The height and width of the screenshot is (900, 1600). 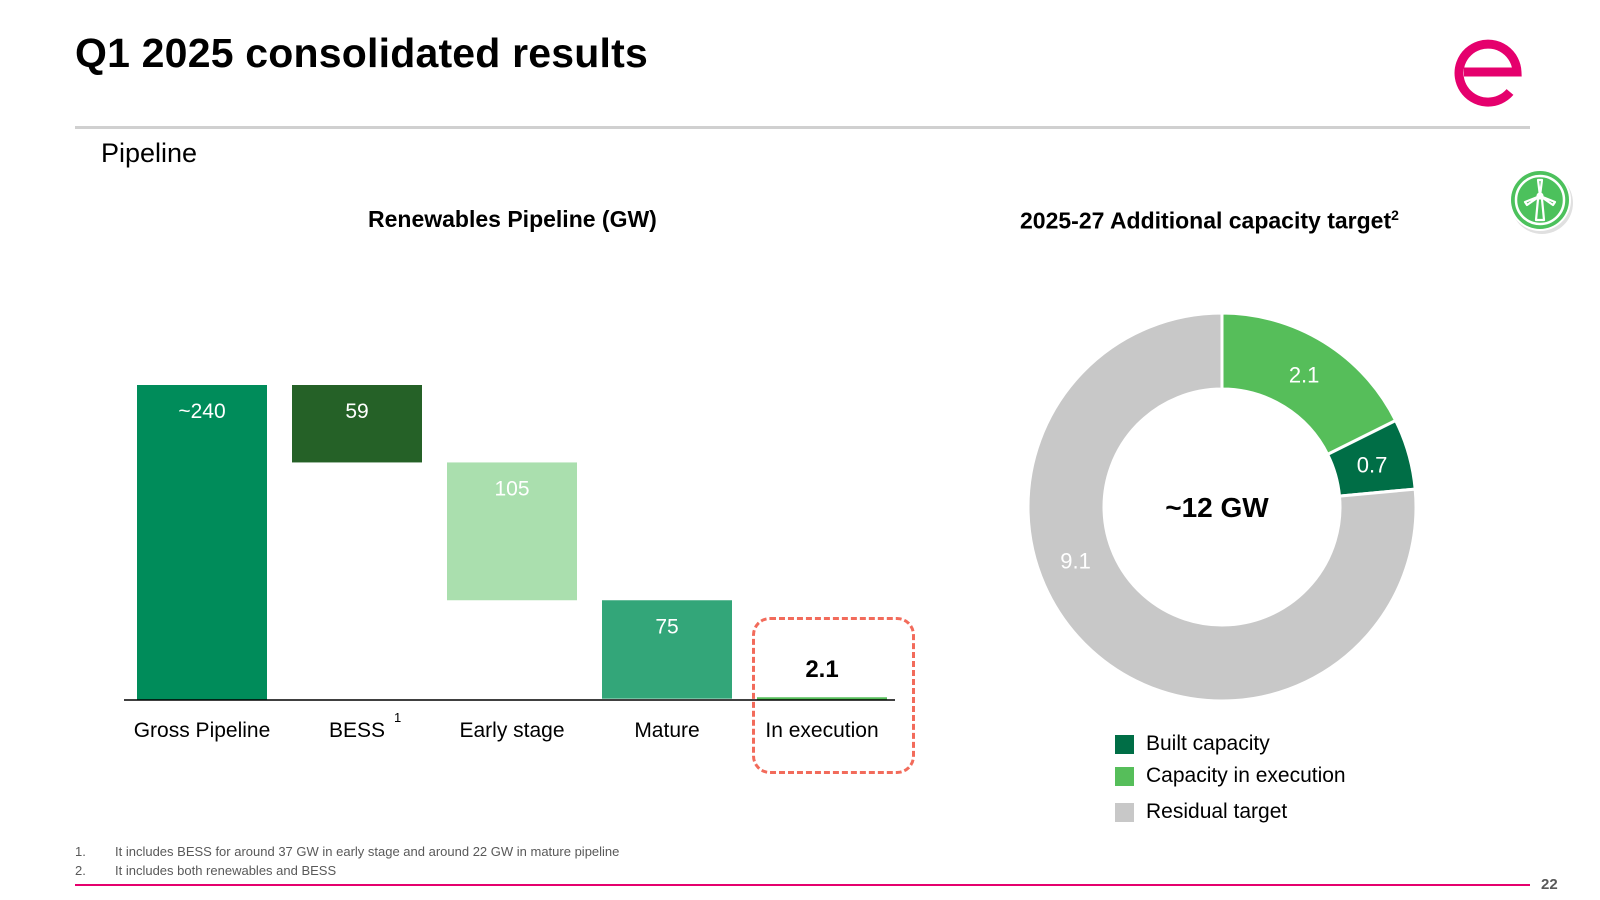 I want to click on slice-label-capacity-in-execution: 2.1, so click(x=1304, y=374).